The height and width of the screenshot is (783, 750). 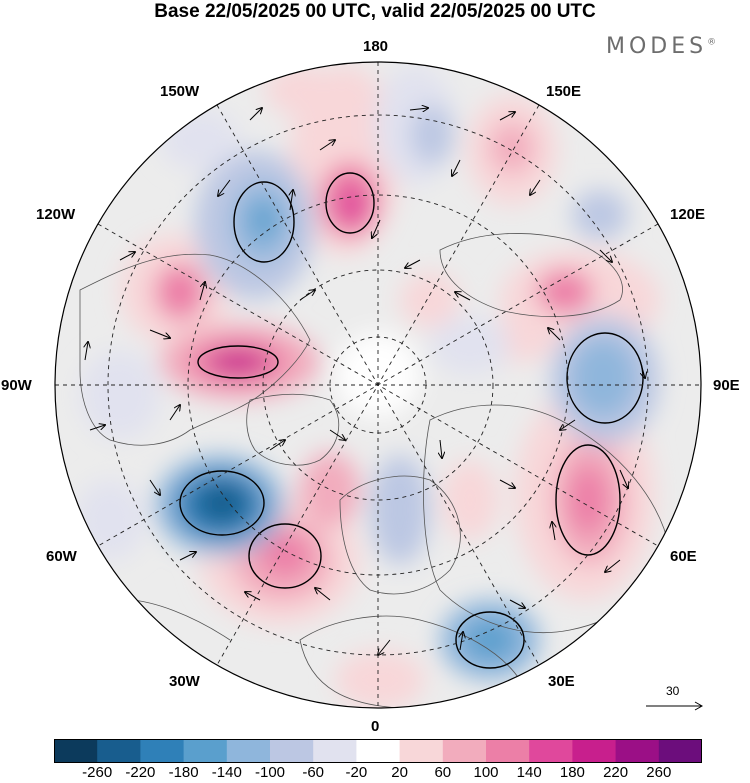 What do you see at coordinates (673, 691) in the screenshot?
I see `reference-vector-value: 30` at bounding box center [673, 691].